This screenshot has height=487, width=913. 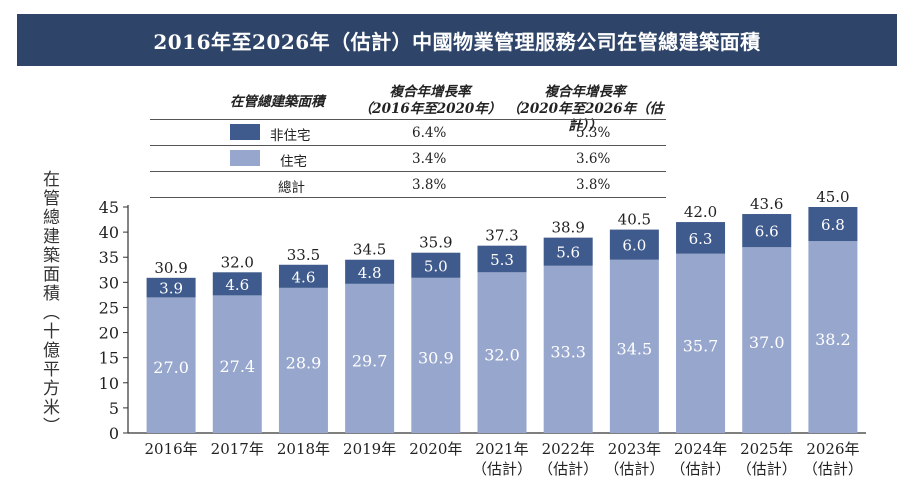 I want to click on data-label-total: 32.0, so click(x=237, y=262).